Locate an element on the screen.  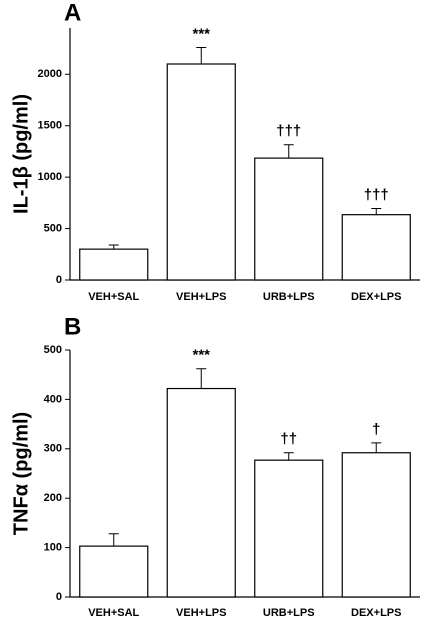
y-tick-label: 400 is located at coordinates (53, 399).